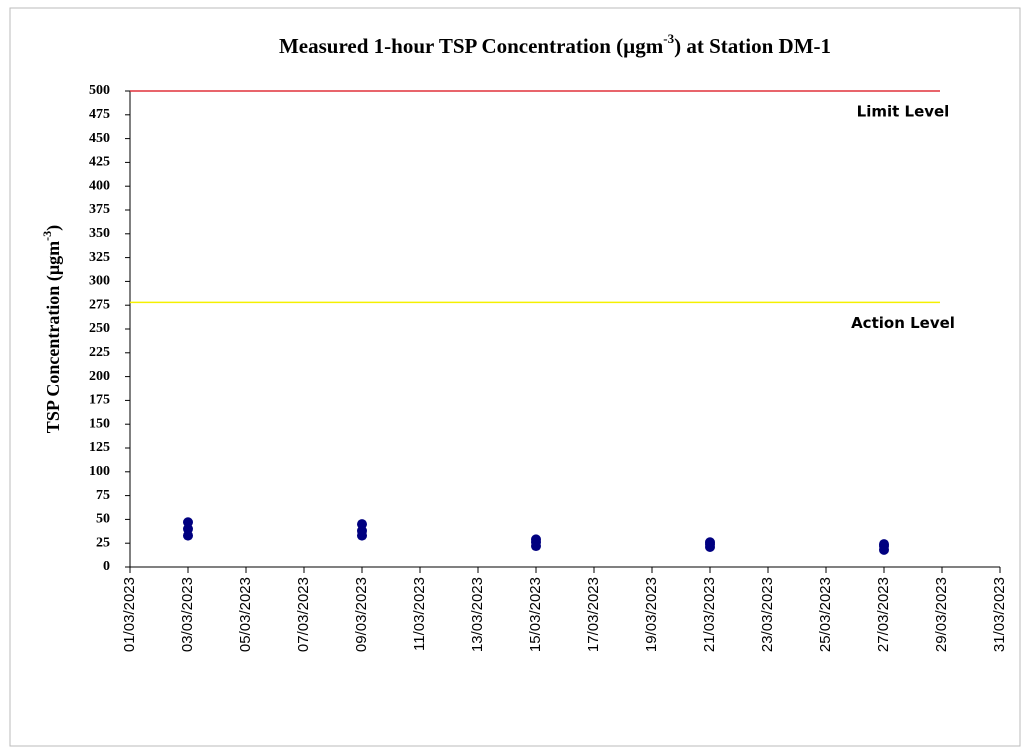 The width and height of the screenshot is (1029, 751). I want to click on ylabel-sup: -3, so click(47, 236).